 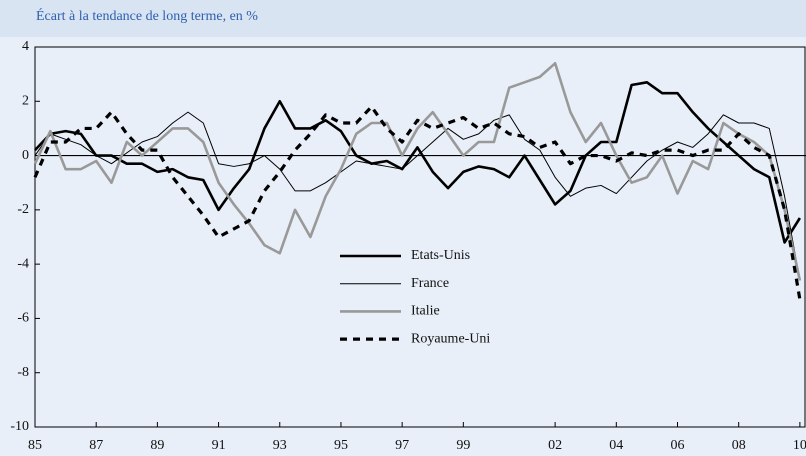 What do you see at coordinates (402, 445) in the screenshot?
I see `x-tick-label: 97` at bounding box center [402, 445].